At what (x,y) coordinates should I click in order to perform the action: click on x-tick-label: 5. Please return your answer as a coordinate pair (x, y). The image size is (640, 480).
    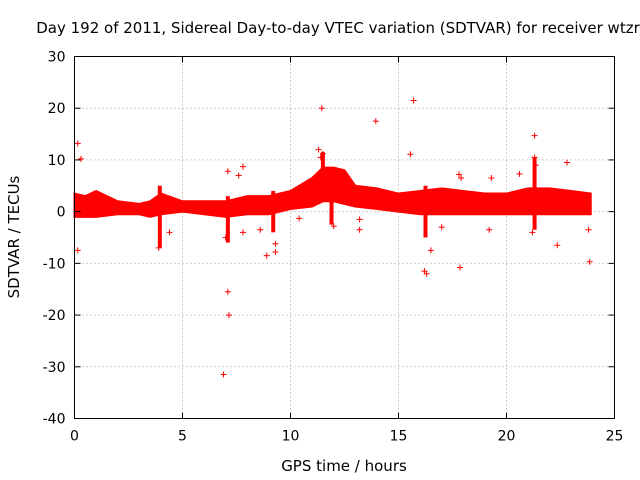
    Looking at the image, I should click on (182, 437).